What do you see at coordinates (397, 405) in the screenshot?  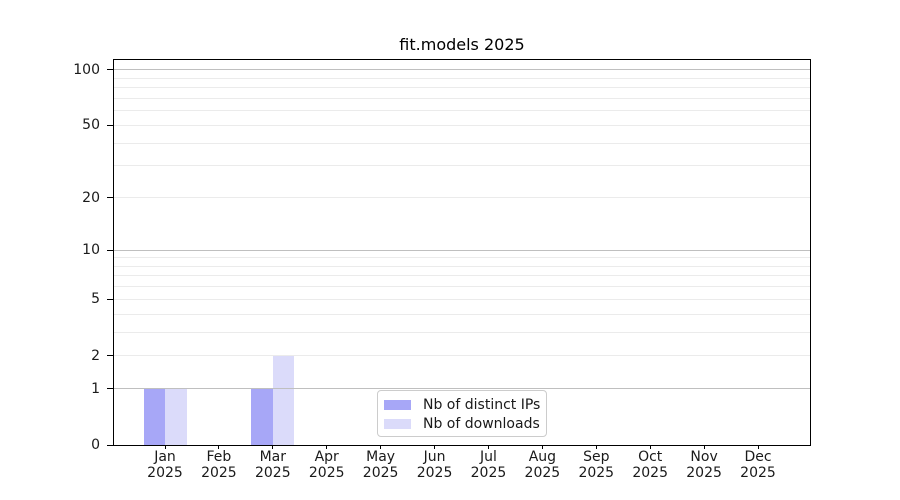 I see `legend-swatch-distinct-ips` at bounding box center [397, 405].